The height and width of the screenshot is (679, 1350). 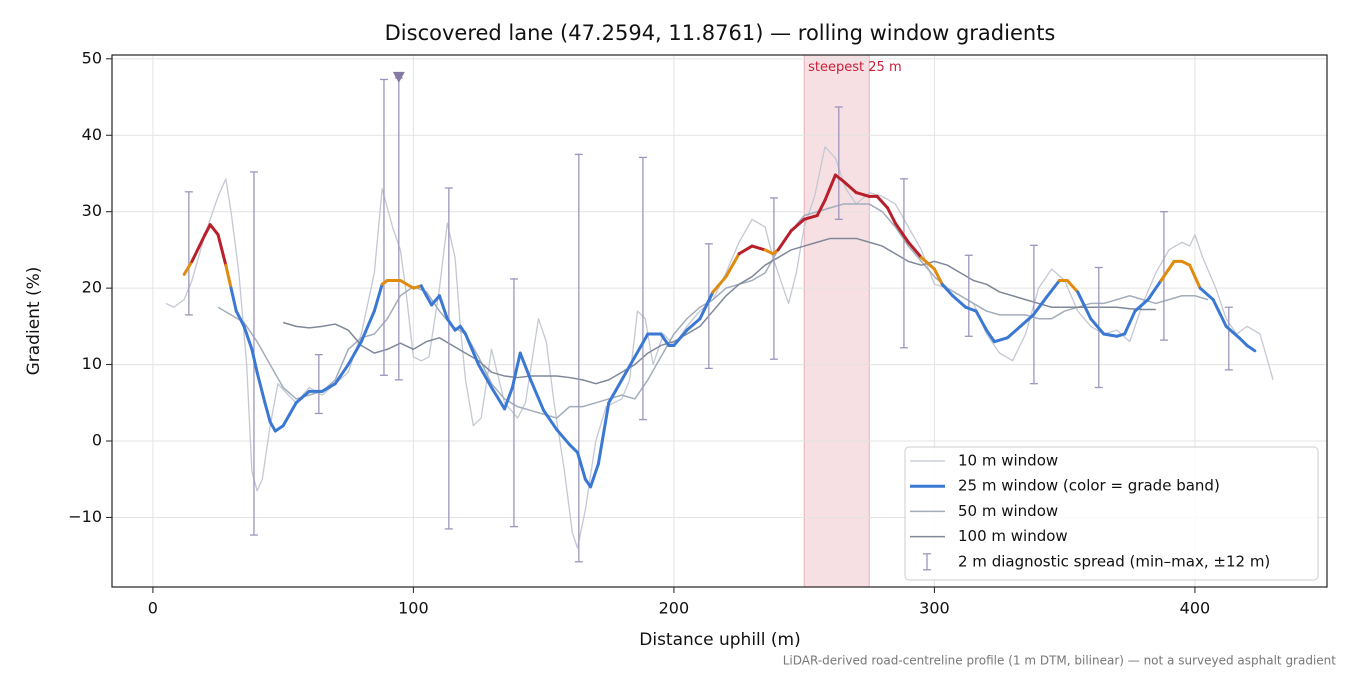 I want to click on x-tick-label: 300, so click(x=934, y=608).